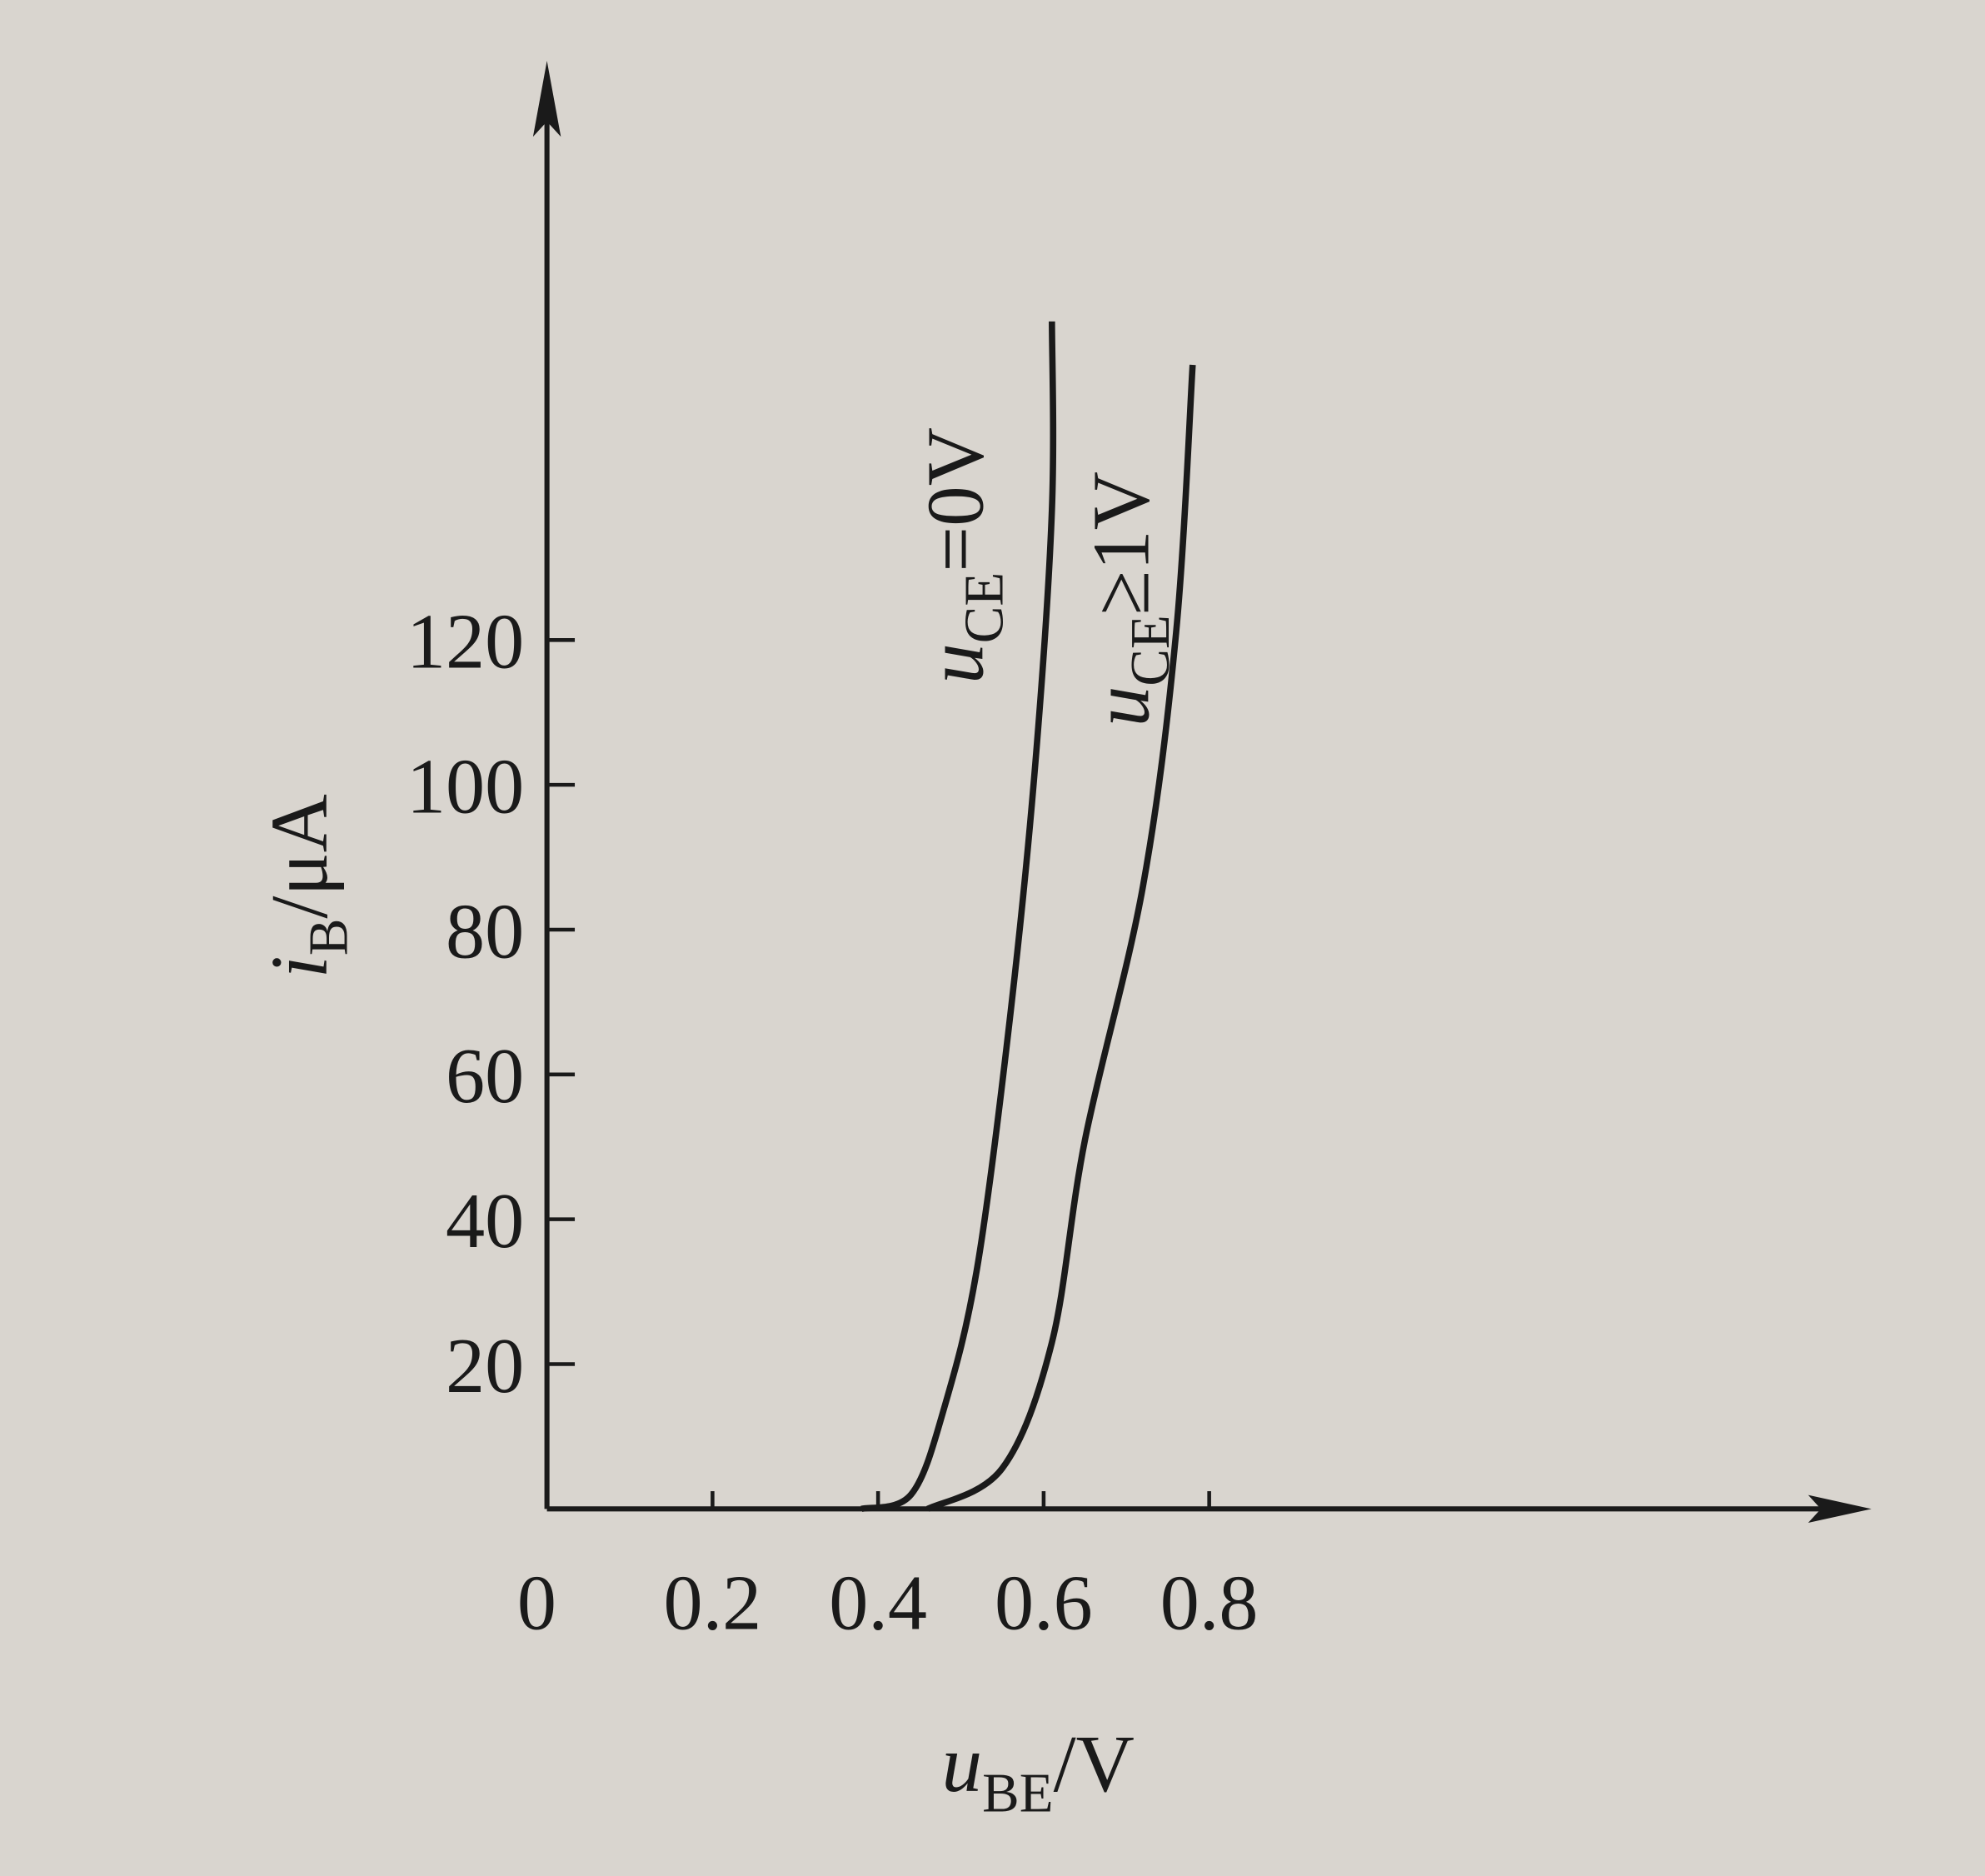 Image resolution: width=1985 pixels, height=1876 pixels. I want to click on x-tick-label: 0.4, so click(878, 1603).